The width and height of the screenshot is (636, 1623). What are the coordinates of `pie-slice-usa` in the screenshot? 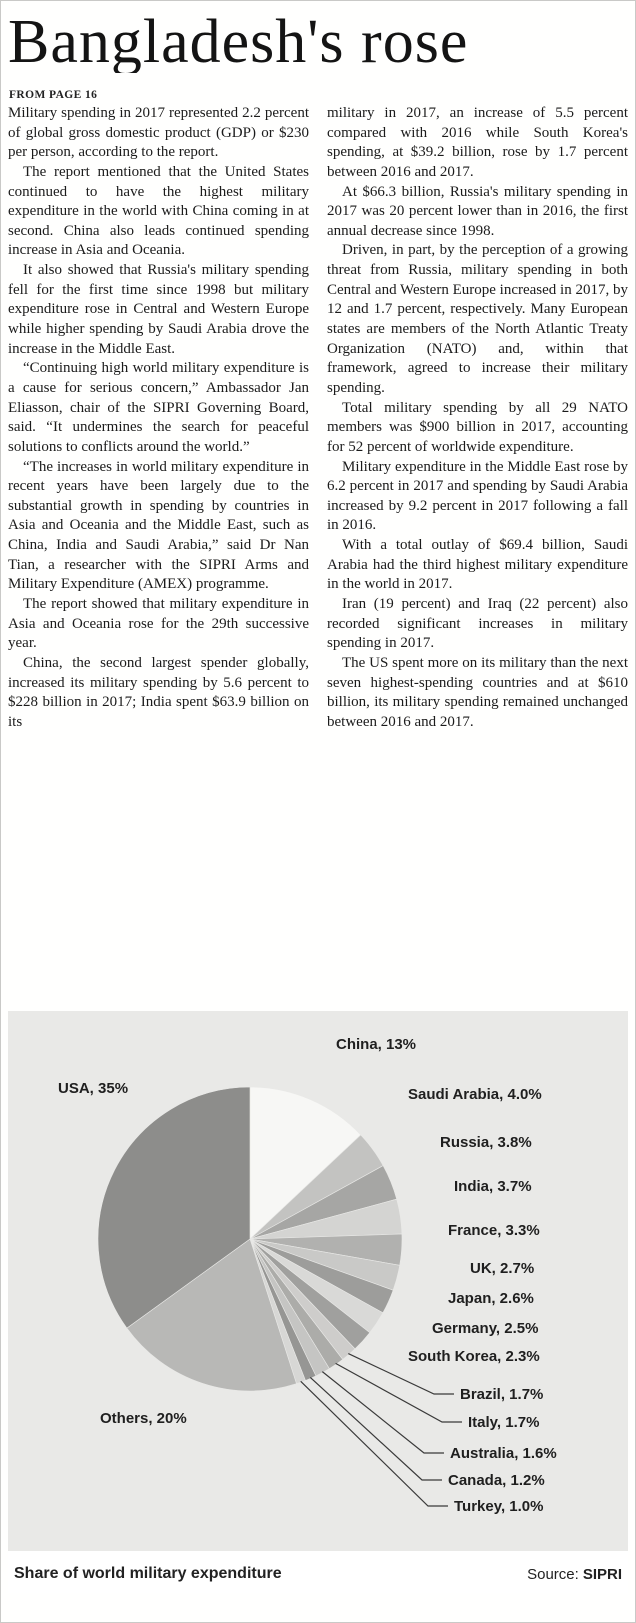 It's located at (174, 1207).